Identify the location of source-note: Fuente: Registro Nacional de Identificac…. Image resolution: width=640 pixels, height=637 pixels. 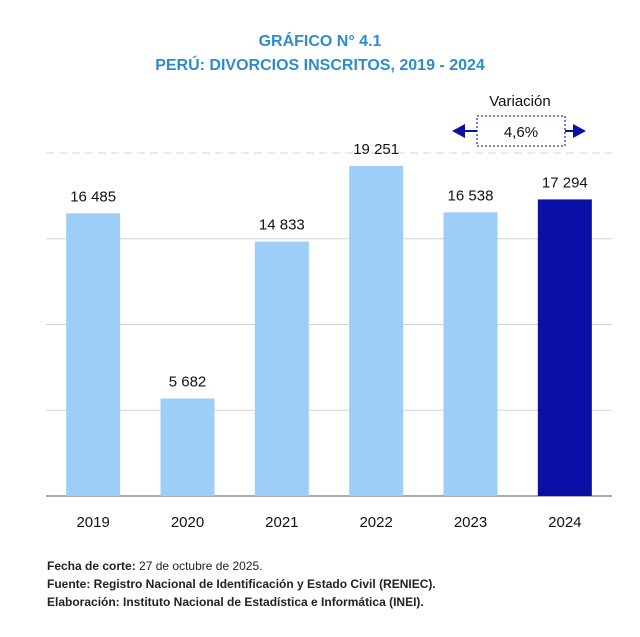
(241, 584).